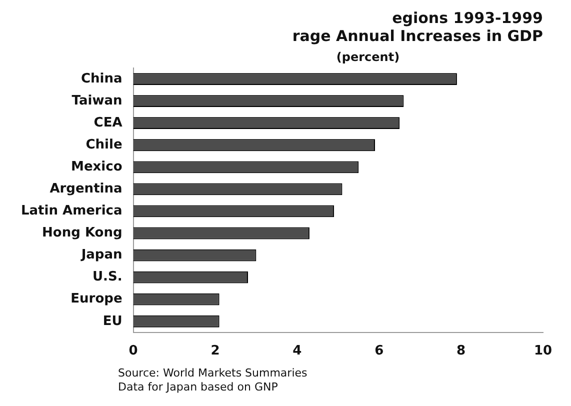 Image resolution: width=571 pixels, height=406 pixels. I want to click on source-note: Source: World Markets Summaries, so click(213, 373).